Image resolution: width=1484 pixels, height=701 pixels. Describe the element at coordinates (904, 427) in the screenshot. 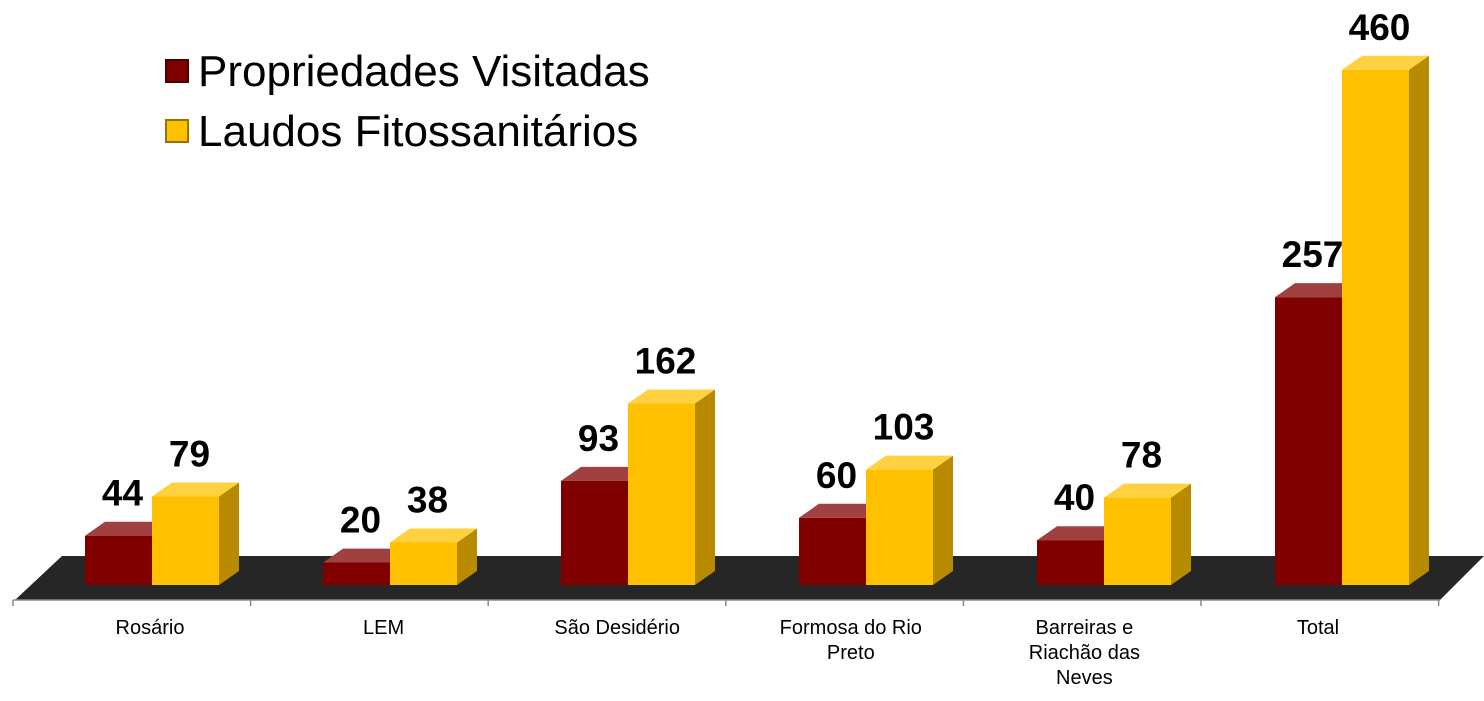

I see `value-label: 103` at that location.